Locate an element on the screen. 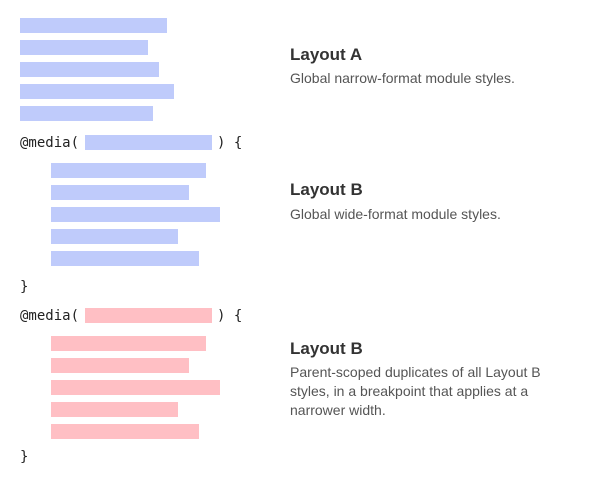 This screenshot has height=477, width=600. layout-a-description: Global narrow-format module styles. is located at coordinates (402, 78).